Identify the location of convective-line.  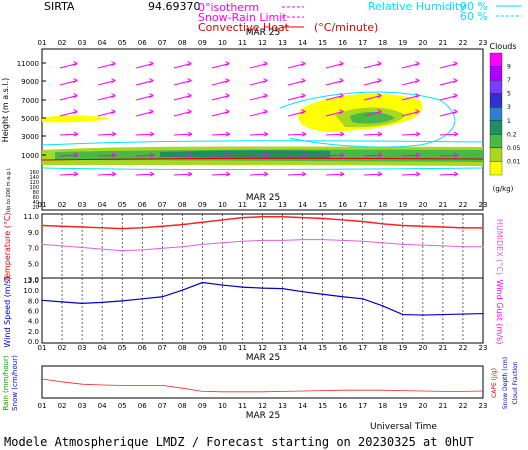
(262, 159).